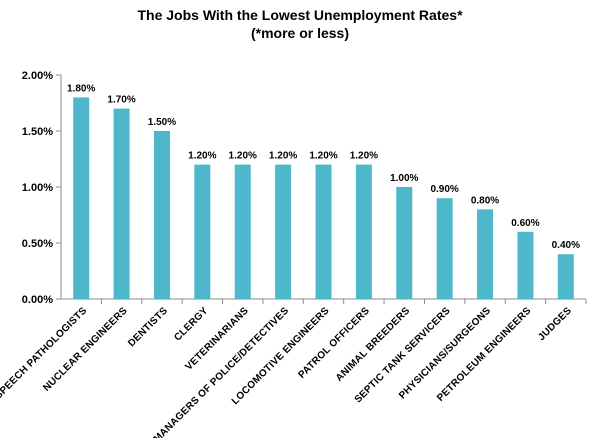  I want to click on y-tick-label: 0.00%, so click(37, 300).